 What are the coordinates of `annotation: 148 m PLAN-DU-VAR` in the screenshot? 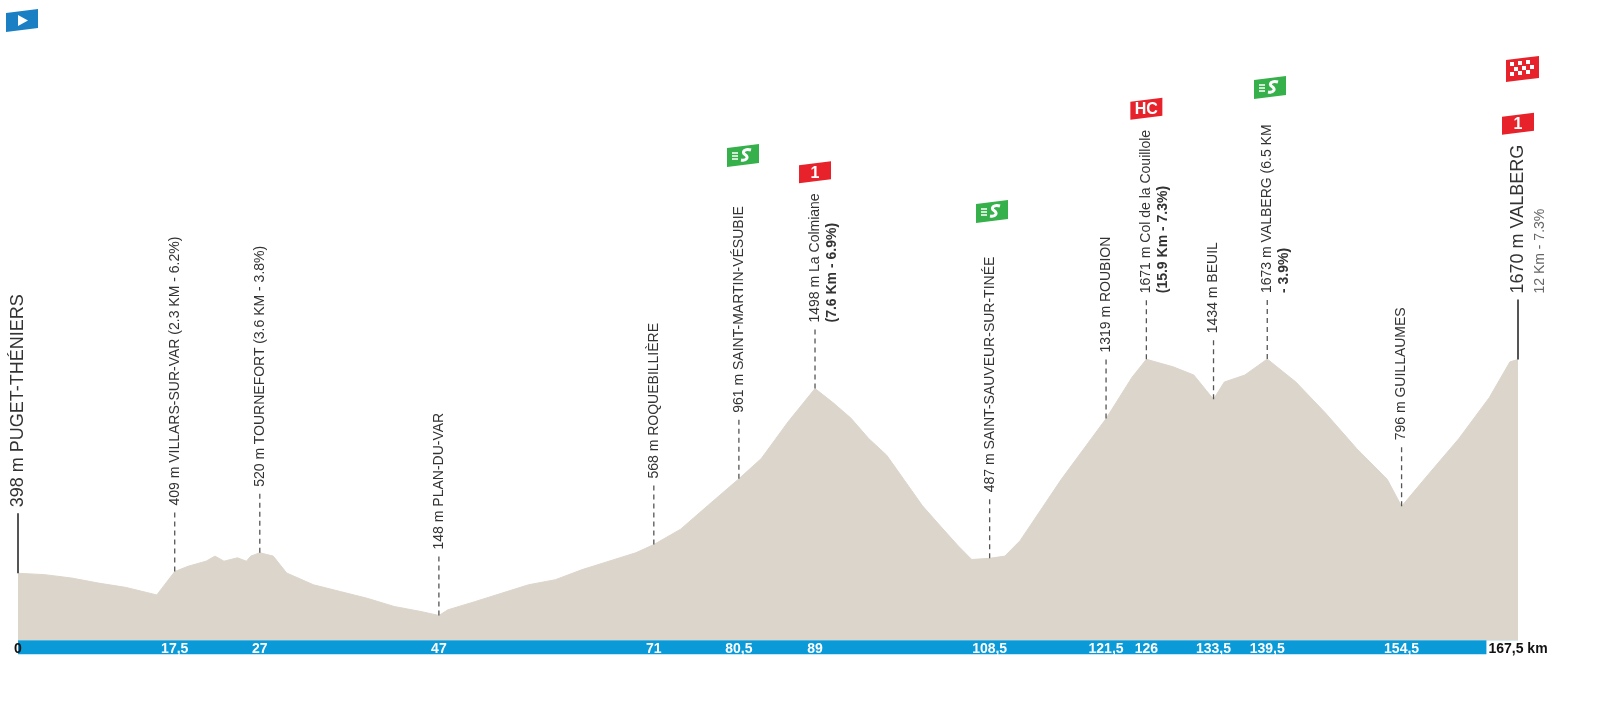 It's located at (437, 481).